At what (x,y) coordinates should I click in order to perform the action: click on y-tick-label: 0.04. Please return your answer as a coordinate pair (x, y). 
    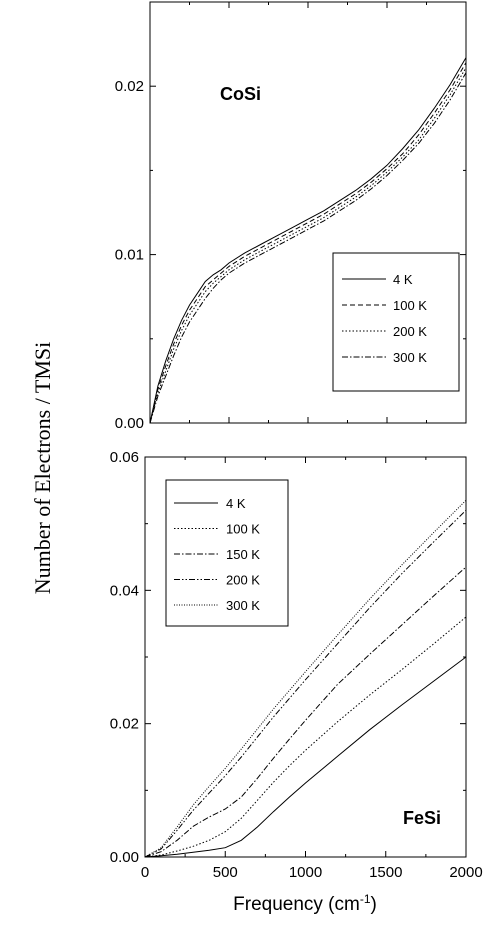
    Looking at the image, I should click on (124, 590).